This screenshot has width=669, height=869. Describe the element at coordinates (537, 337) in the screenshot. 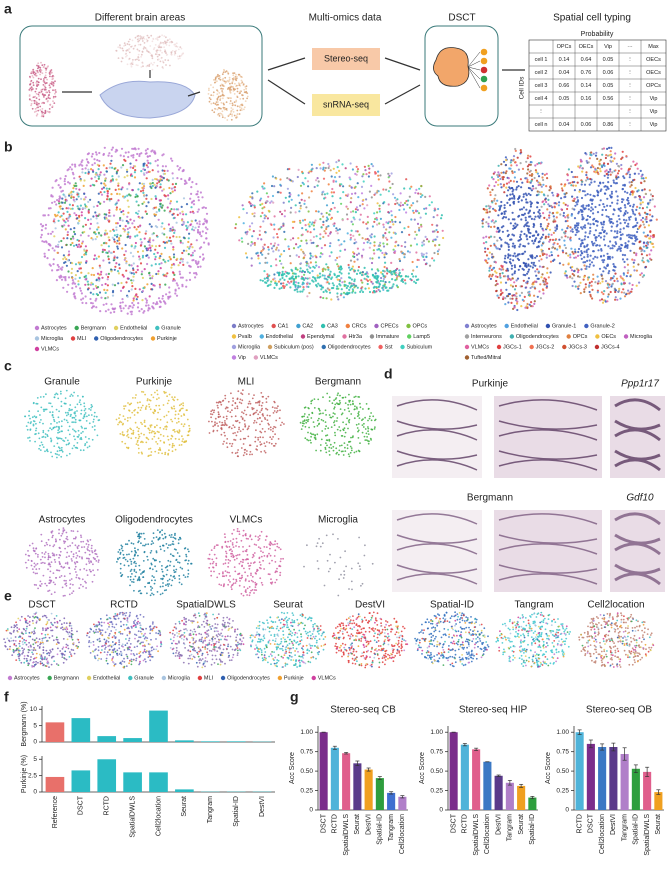

I see `legend-label: Oligodendrocytes` at that location.